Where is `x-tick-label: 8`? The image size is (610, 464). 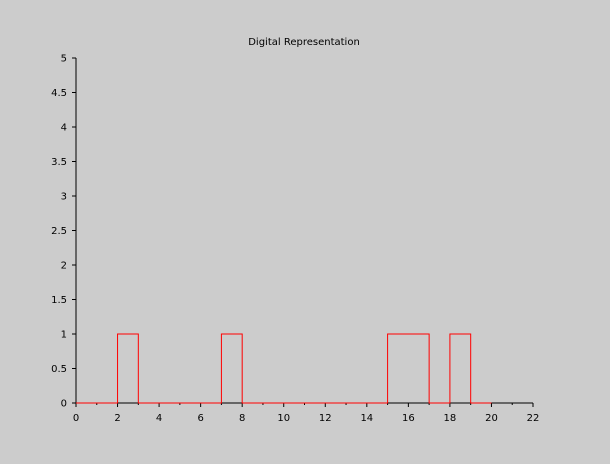
x-tick-label: 8 is located at coordinates (242, 418).